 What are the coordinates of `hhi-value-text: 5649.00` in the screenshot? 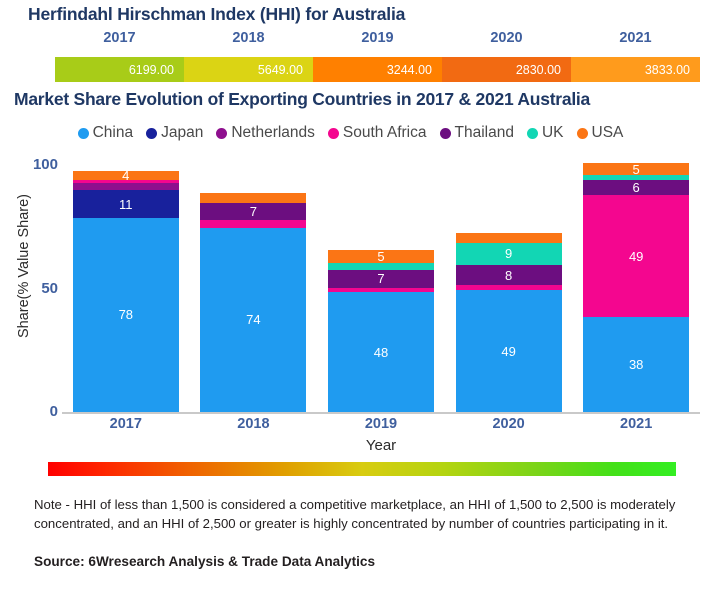 It's located at (280, 69).